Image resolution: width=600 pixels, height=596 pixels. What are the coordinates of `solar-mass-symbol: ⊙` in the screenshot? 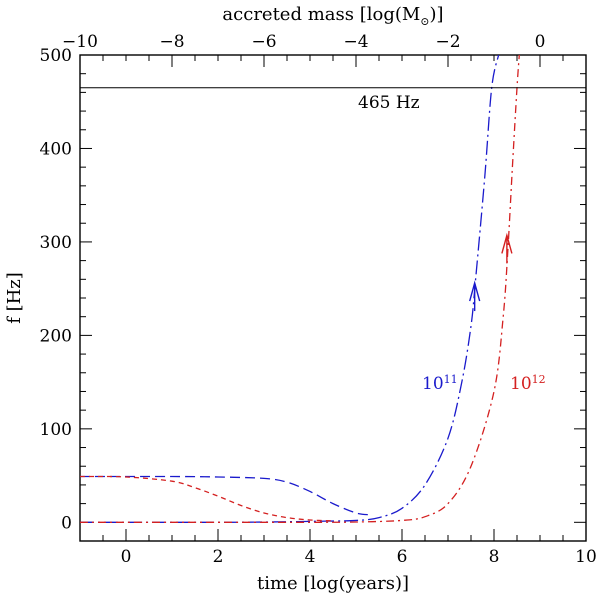 It's located at (424, 21).